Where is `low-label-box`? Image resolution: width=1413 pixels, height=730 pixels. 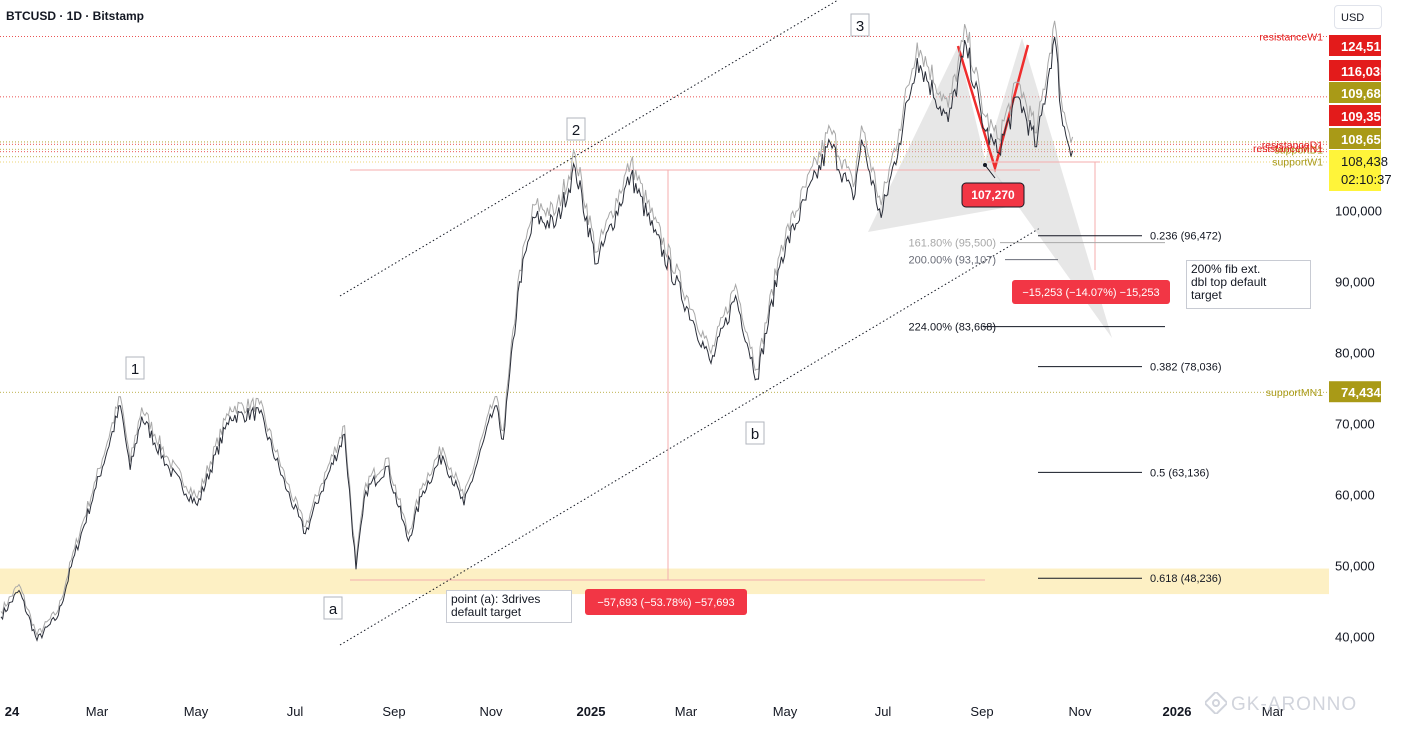
low-label-box is located at coordinates (993, 195).